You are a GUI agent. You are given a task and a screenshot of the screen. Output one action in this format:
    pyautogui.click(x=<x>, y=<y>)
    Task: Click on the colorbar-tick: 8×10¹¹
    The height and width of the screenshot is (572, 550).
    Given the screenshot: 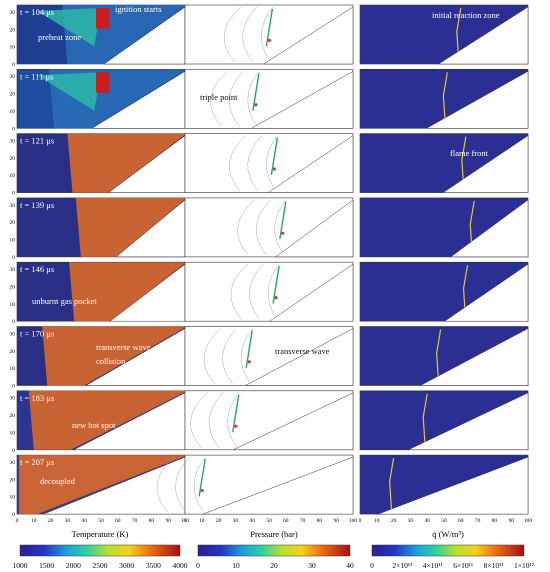 What is the action you would take?
    pyautogui.click(x=494, y=565)
    